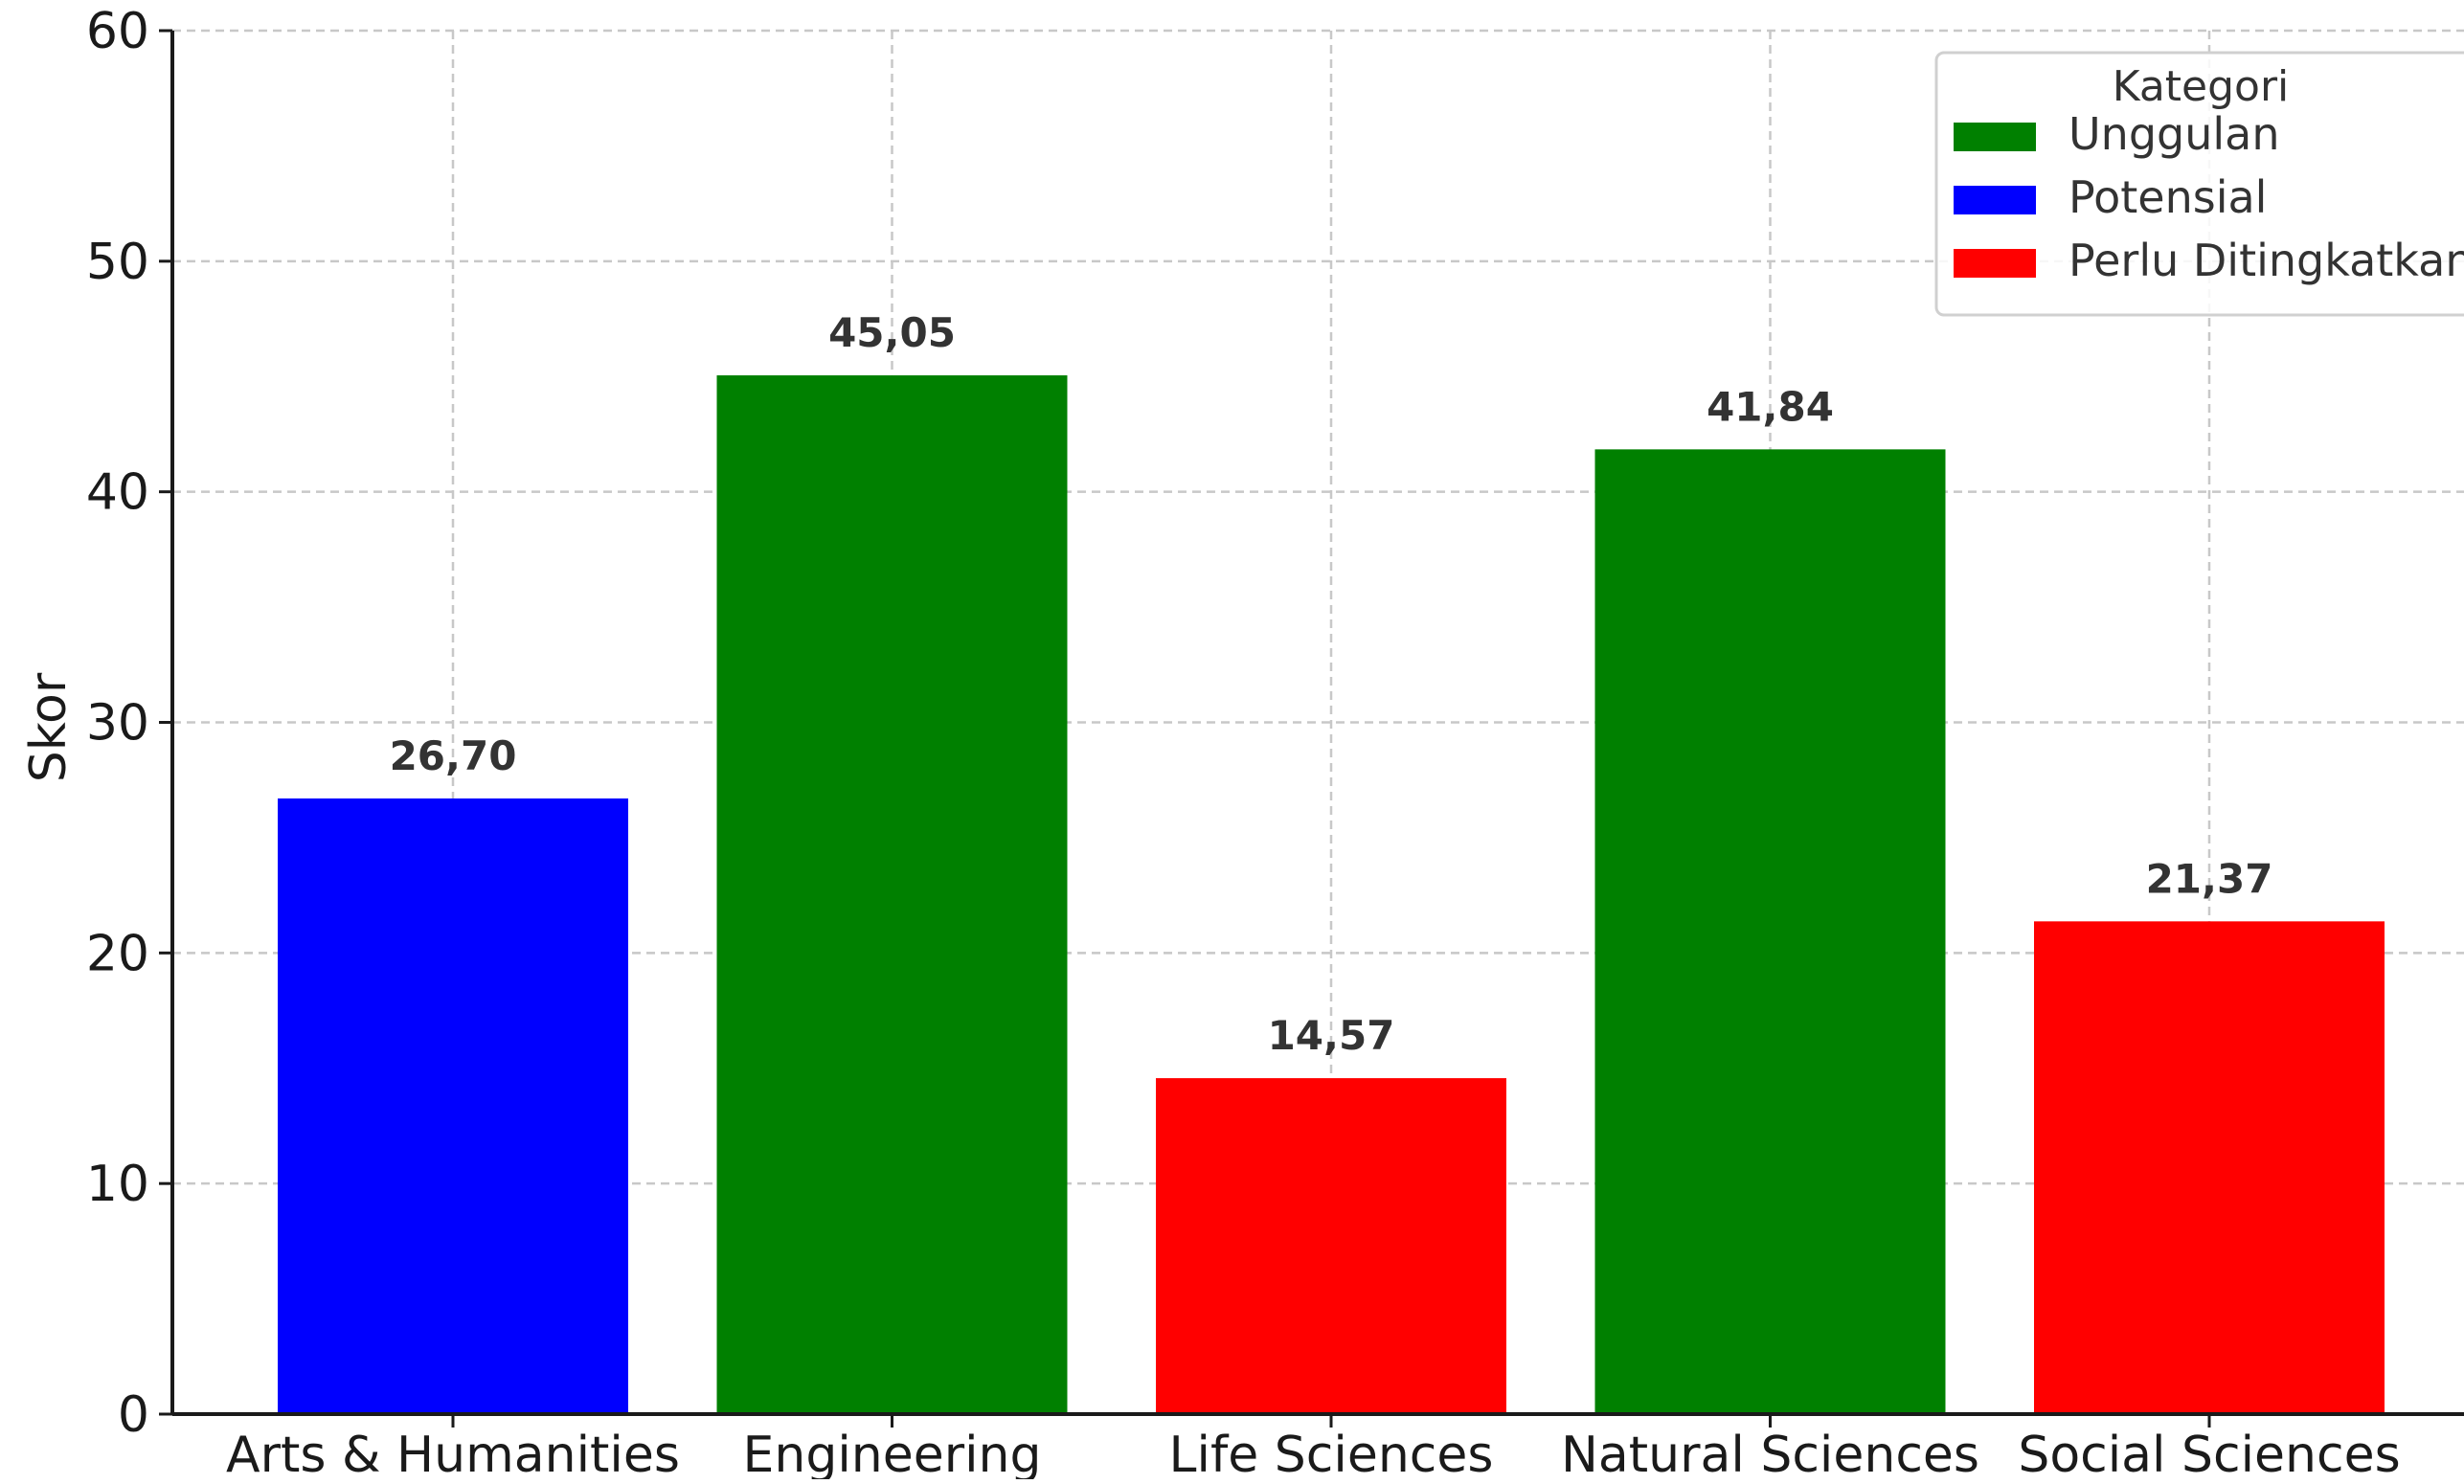  I want to click on y-tick-label: 40, so click(117, 493).